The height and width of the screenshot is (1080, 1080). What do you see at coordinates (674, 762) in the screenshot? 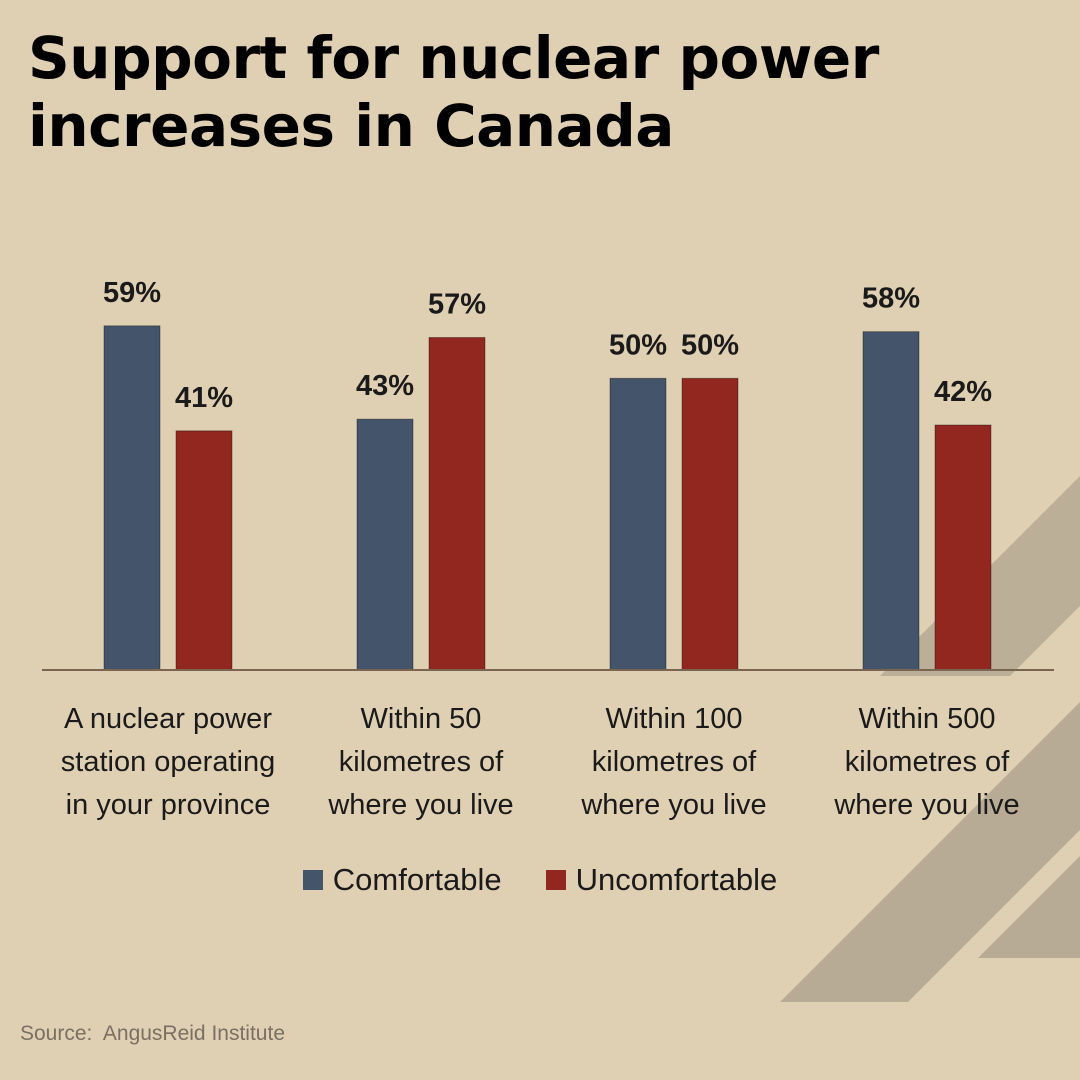
I see `category-label-2-line-1: kilometres of` at bounding box center [674, 762].